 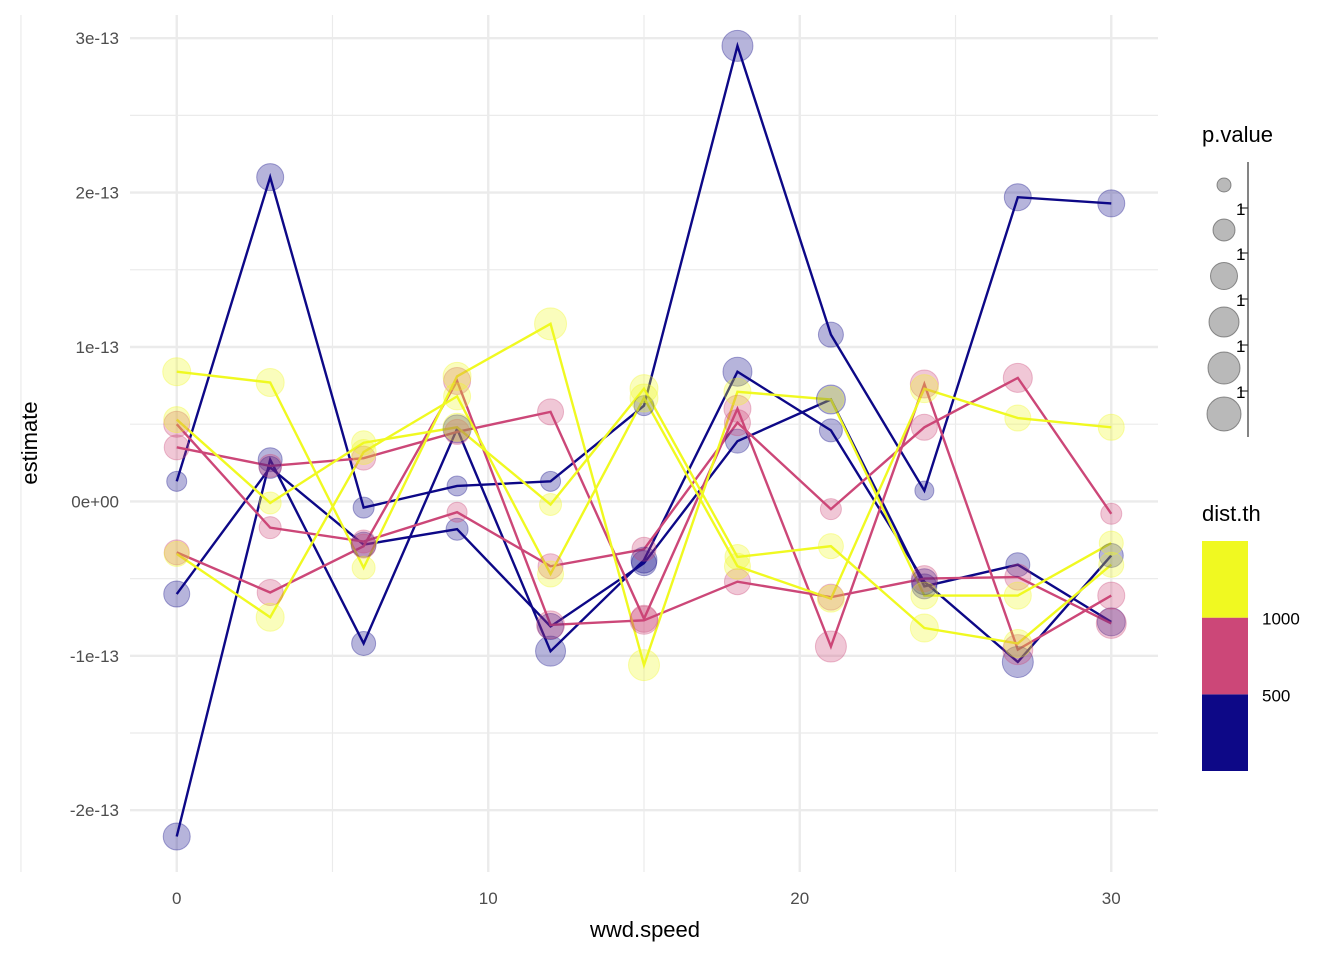 I want to click on y-tick-label: 3e-13, so click(x=97, y=38).